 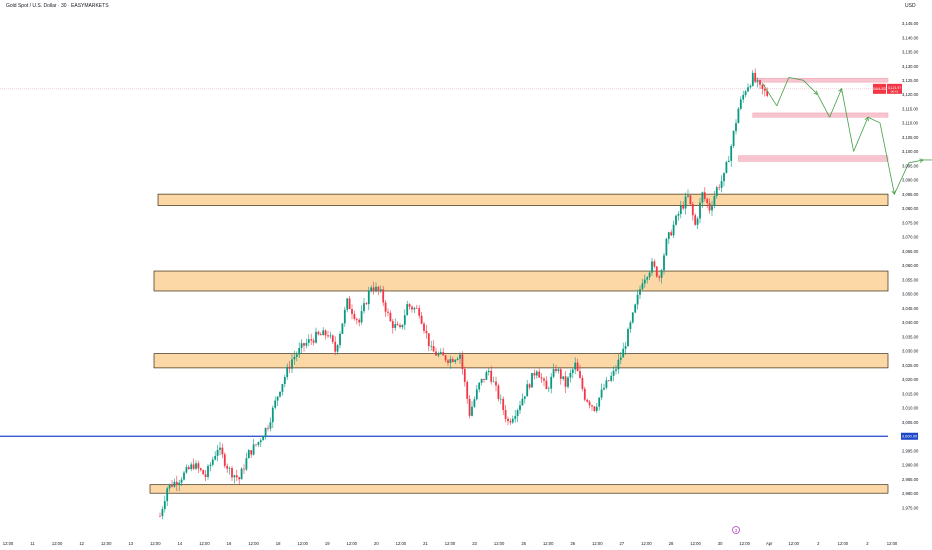 I want to click on y-tick-label: 3,085.00, so click(x=910, y=194).